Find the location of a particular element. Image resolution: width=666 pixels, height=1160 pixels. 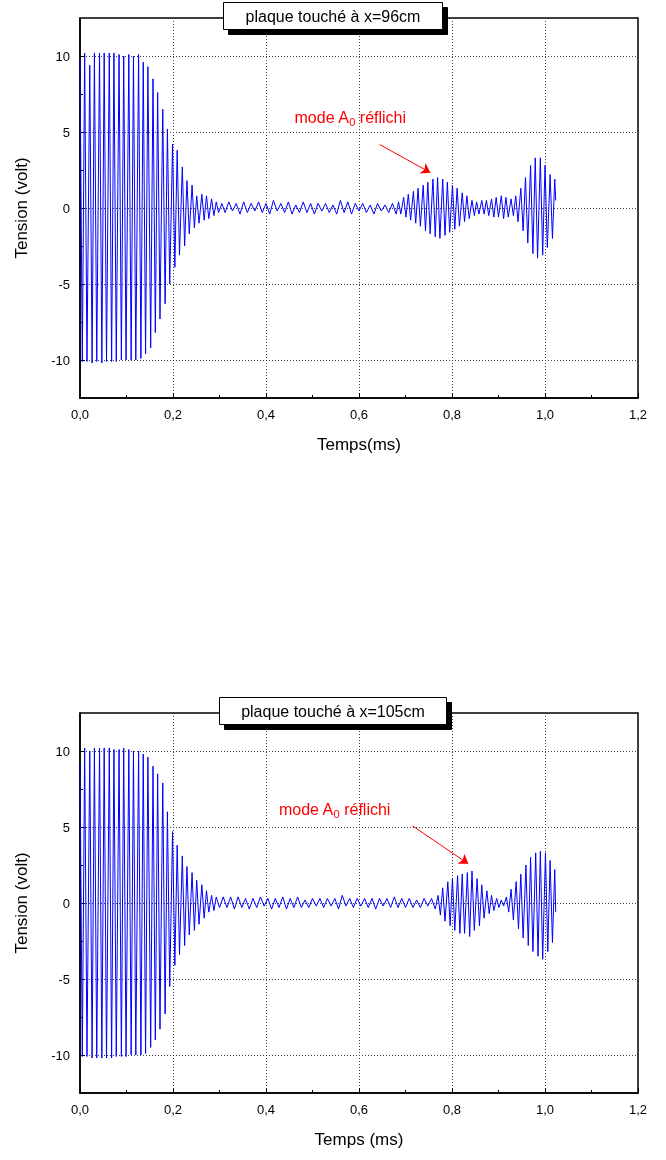

chart-title: plaque touché à x=105cm is located at coordinates (333, 711).